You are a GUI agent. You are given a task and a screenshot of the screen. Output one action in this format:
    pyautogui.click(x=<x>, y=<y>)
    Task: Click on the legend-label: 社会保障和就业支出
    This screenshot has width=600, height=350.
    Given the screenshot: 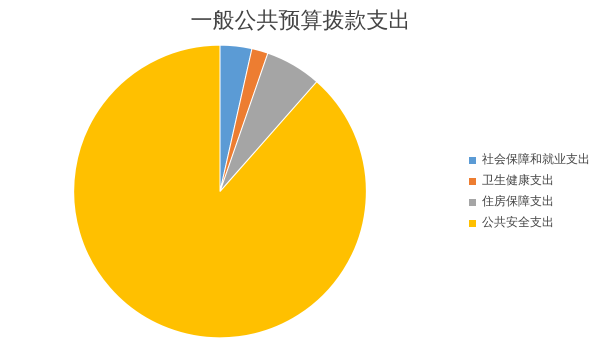 What is the action you would take?
    pyautogui.click(x=536, y=159)
    